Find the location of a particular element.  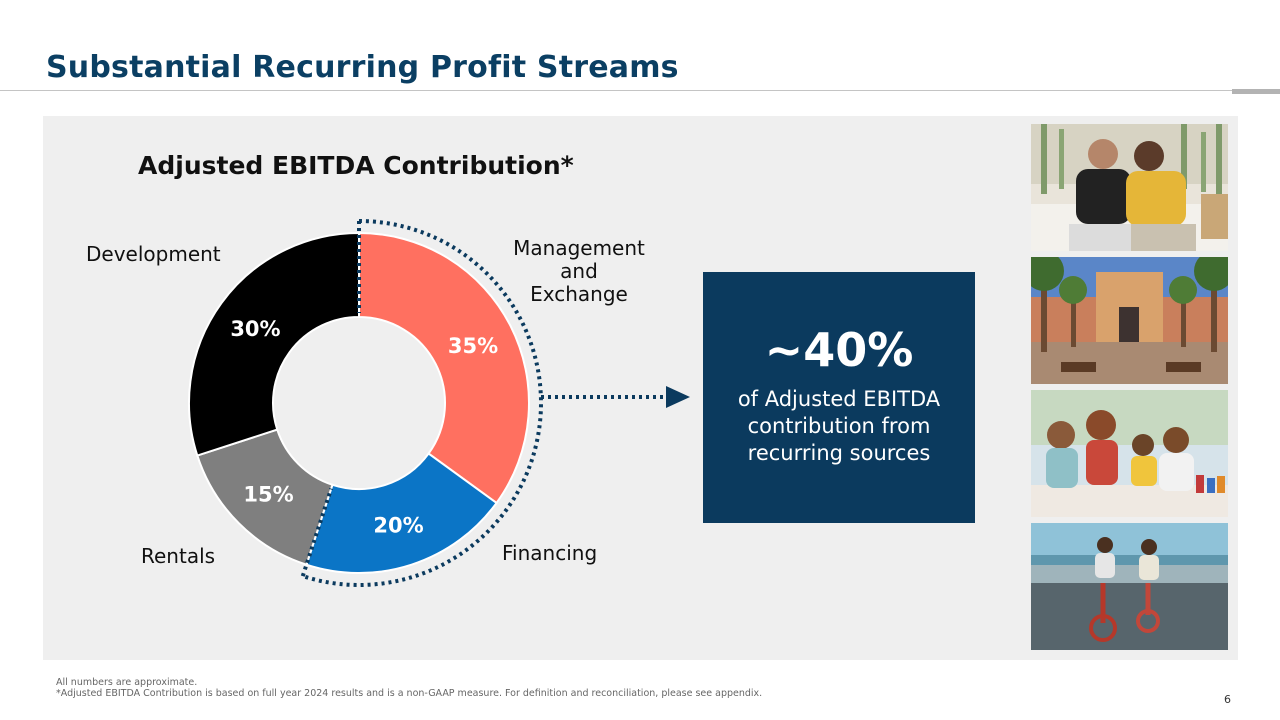

category-label-rentals: Rentals is located at coordinates (178, 556).